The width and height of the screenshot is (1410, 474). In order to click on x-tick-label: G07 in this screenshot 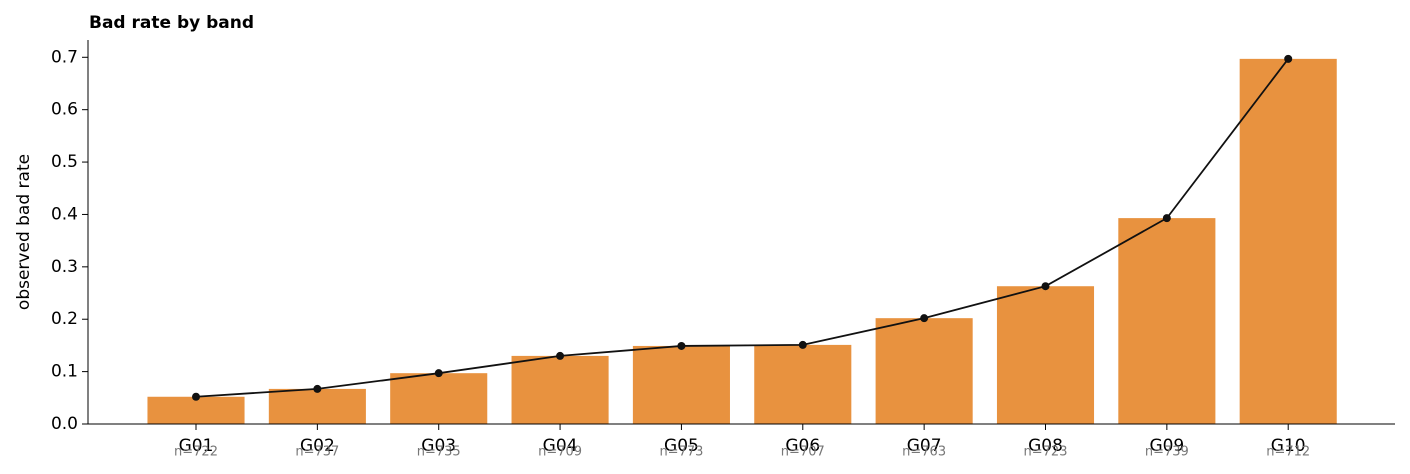, I will do `click(924, 446)`.